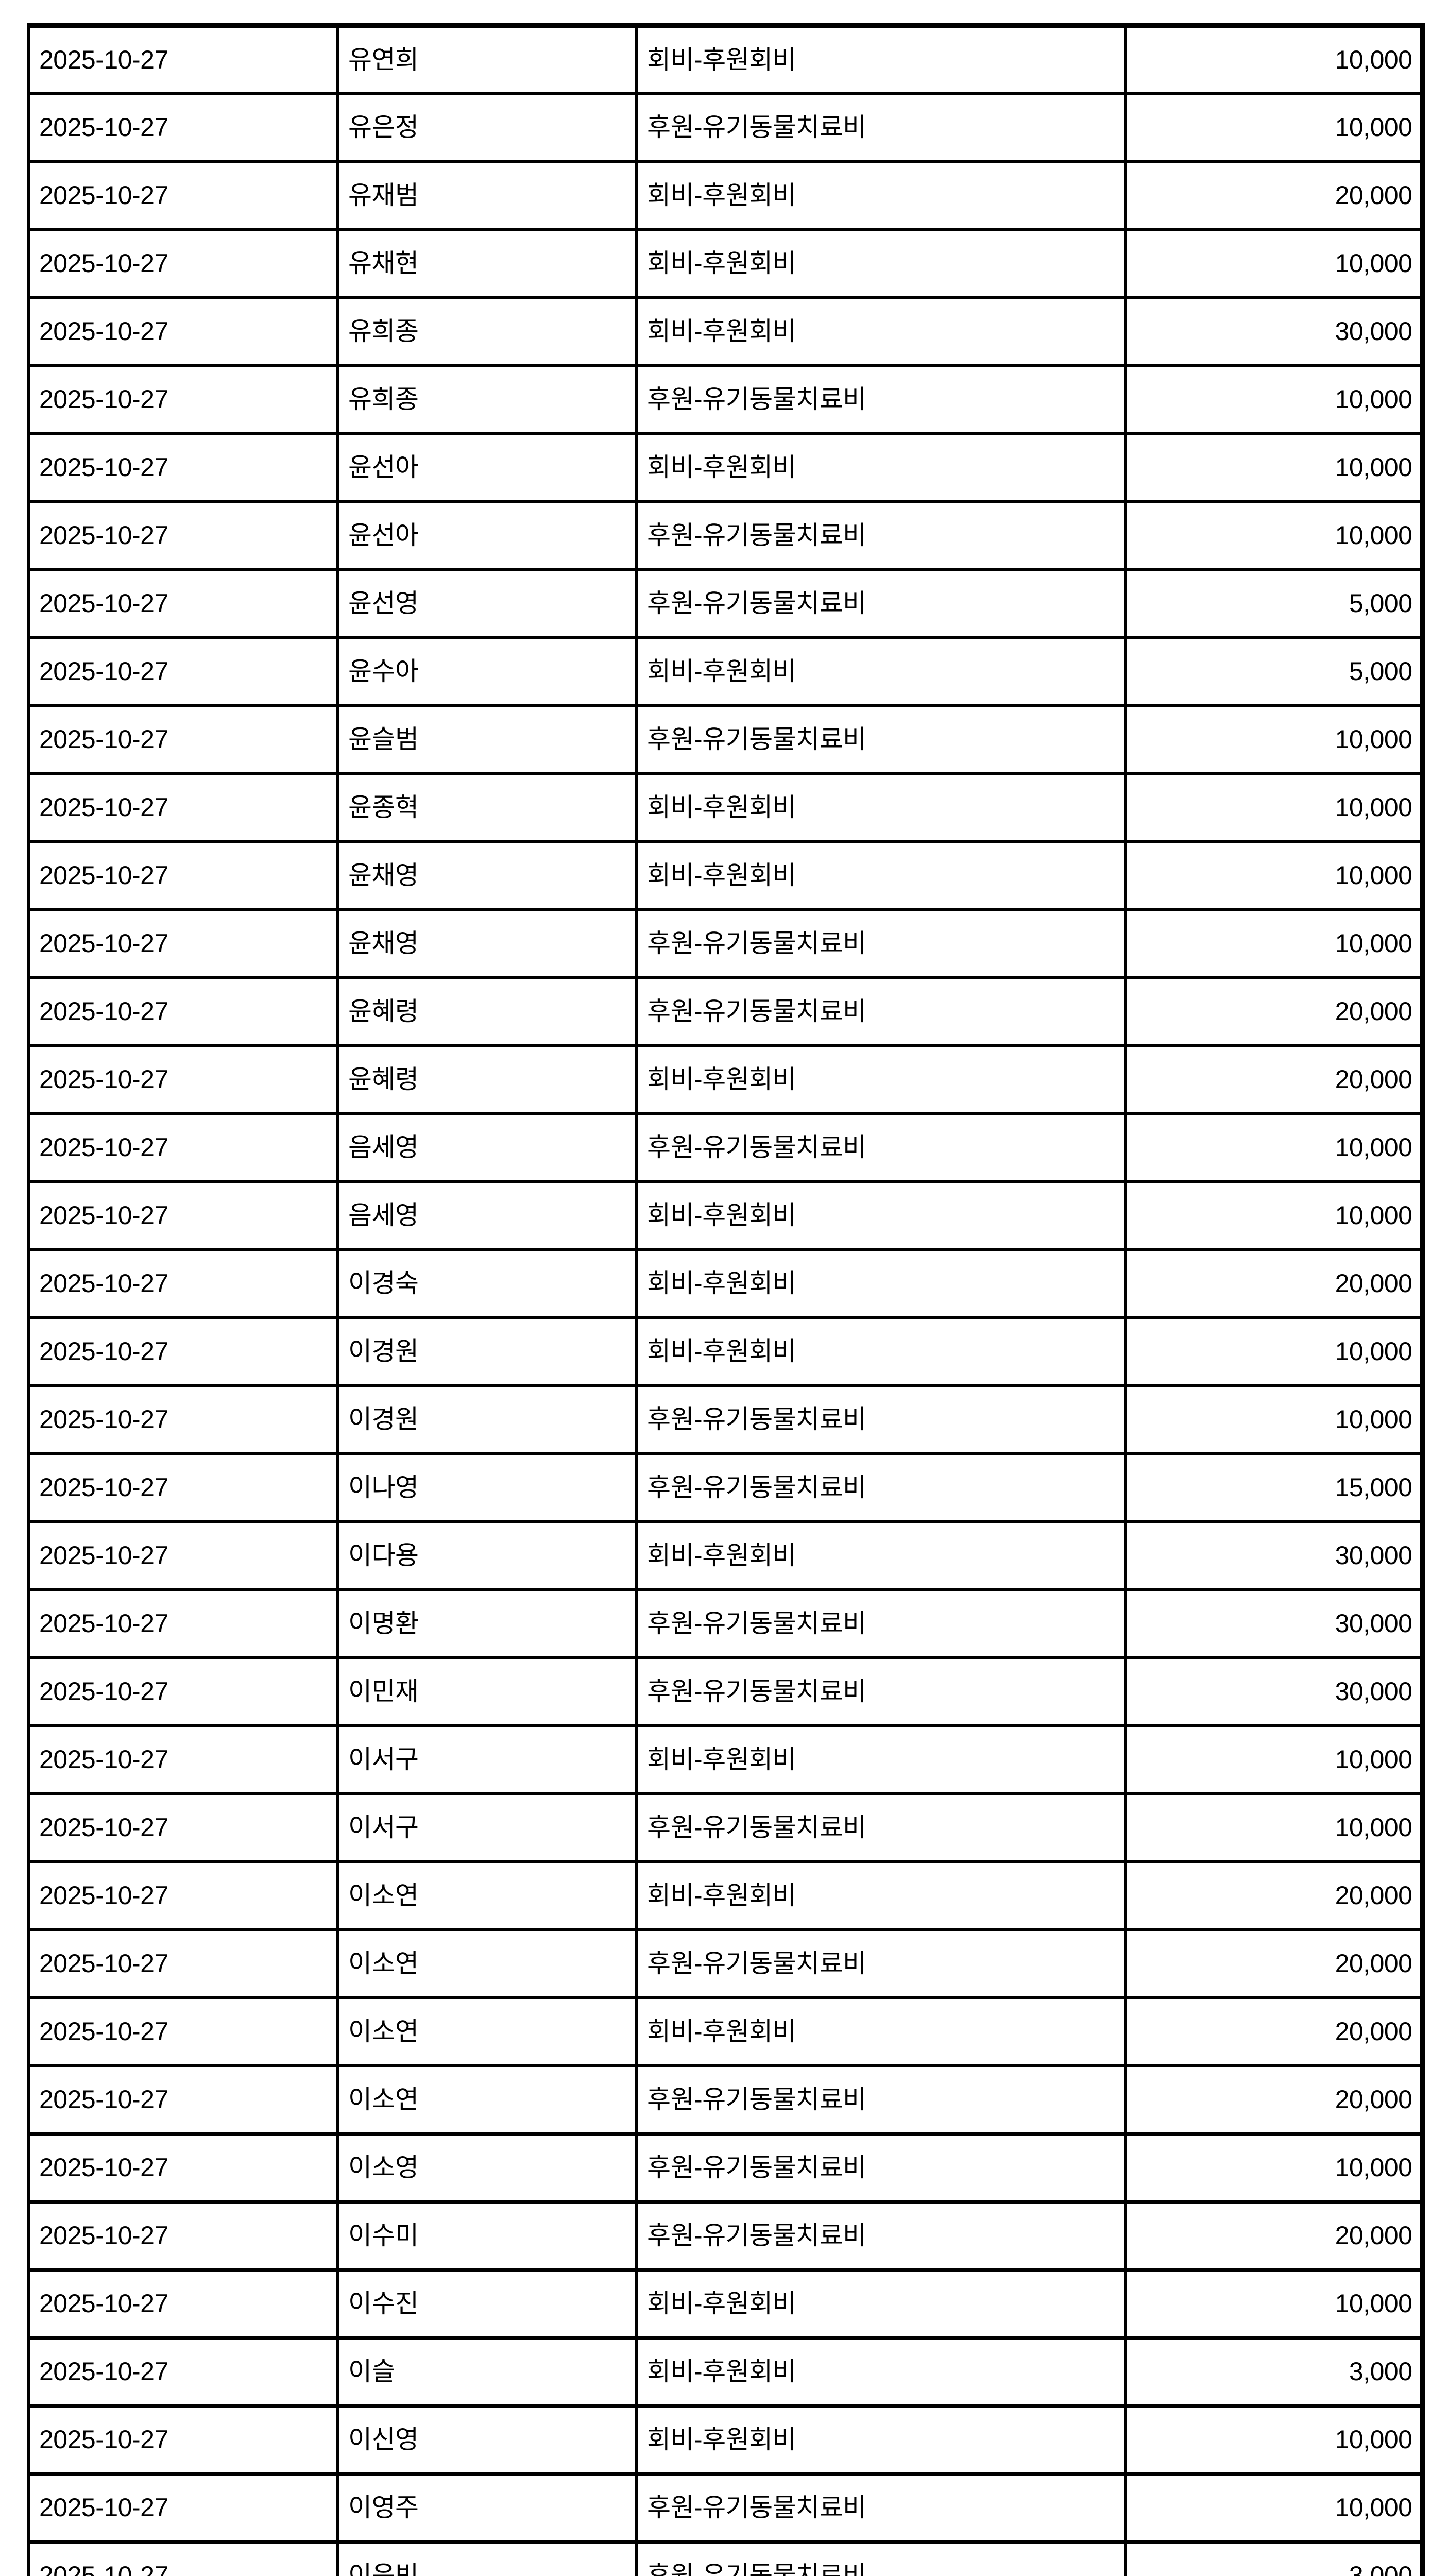 This screenshot has width=1431, height=2576. I want to click on table-row: 2025-10-27 윤수아 회비-후원회비 5,000, so click(725, 672).